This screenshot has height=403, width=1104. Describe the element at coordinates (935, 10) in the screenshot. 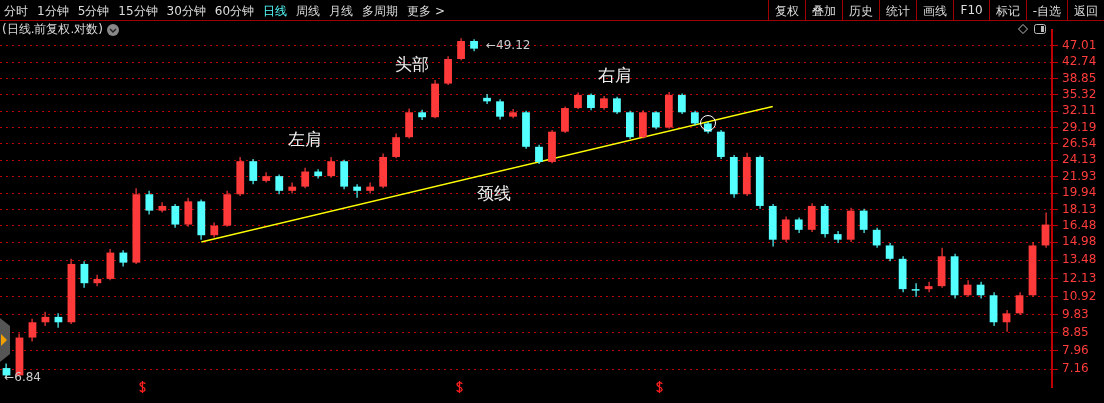

I see `text: 画线` at that location.